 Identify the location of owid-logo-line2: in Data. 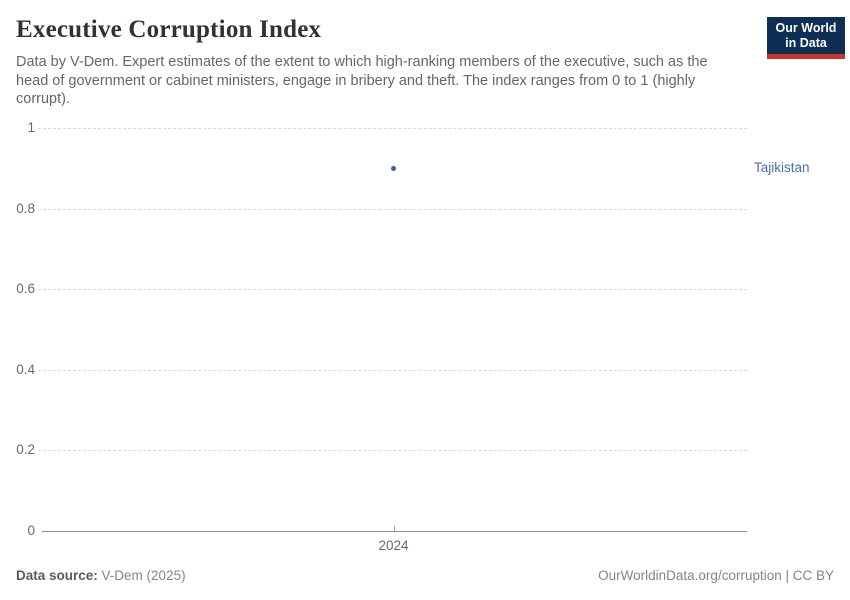
(806, 42).